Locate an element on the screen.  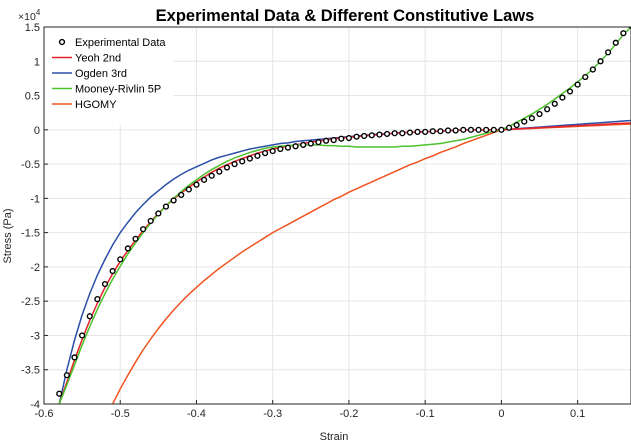
x-tick-label: -0.1 is located at coordinates (425, 414).